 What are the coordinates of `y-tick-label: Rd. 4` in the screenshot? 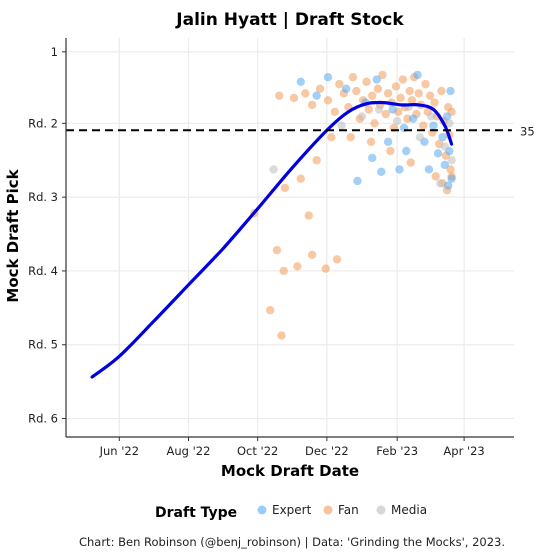 It's located at (43, 271).